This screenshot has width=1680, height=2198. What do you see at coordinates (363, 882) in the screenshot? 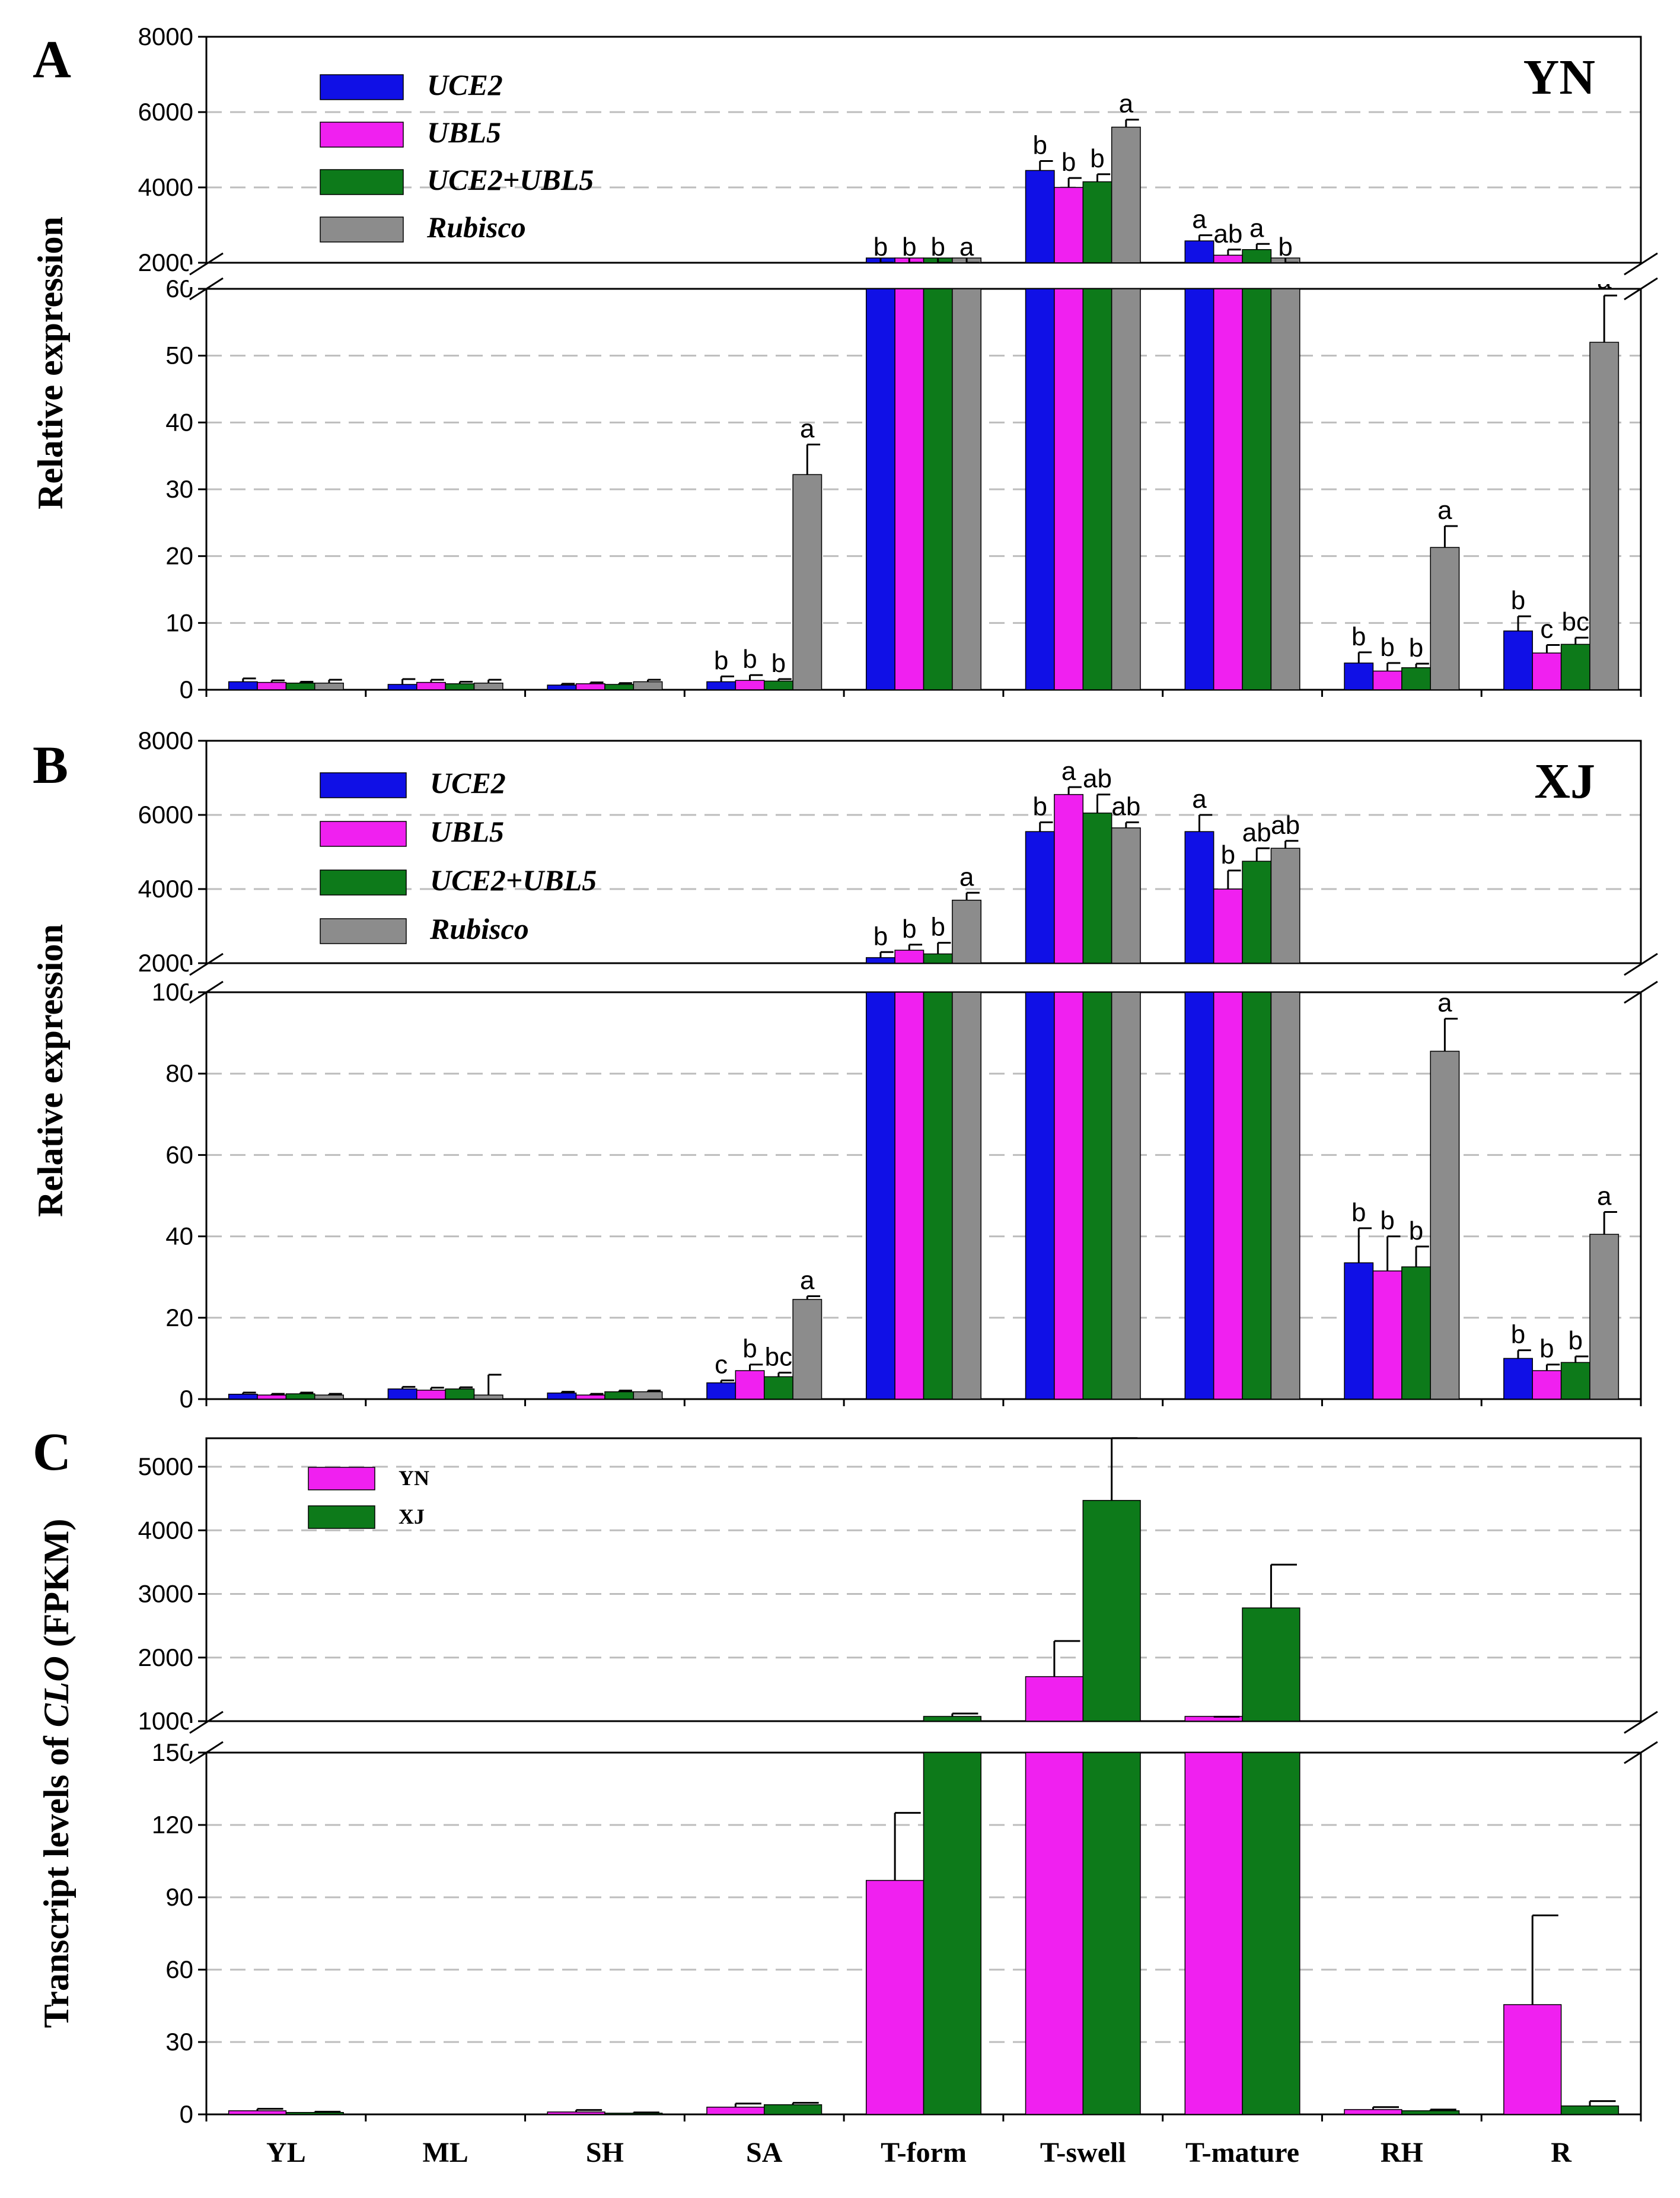
I see `legend-swatch-UCE2+UBL5` at bounding box center [363, 882].